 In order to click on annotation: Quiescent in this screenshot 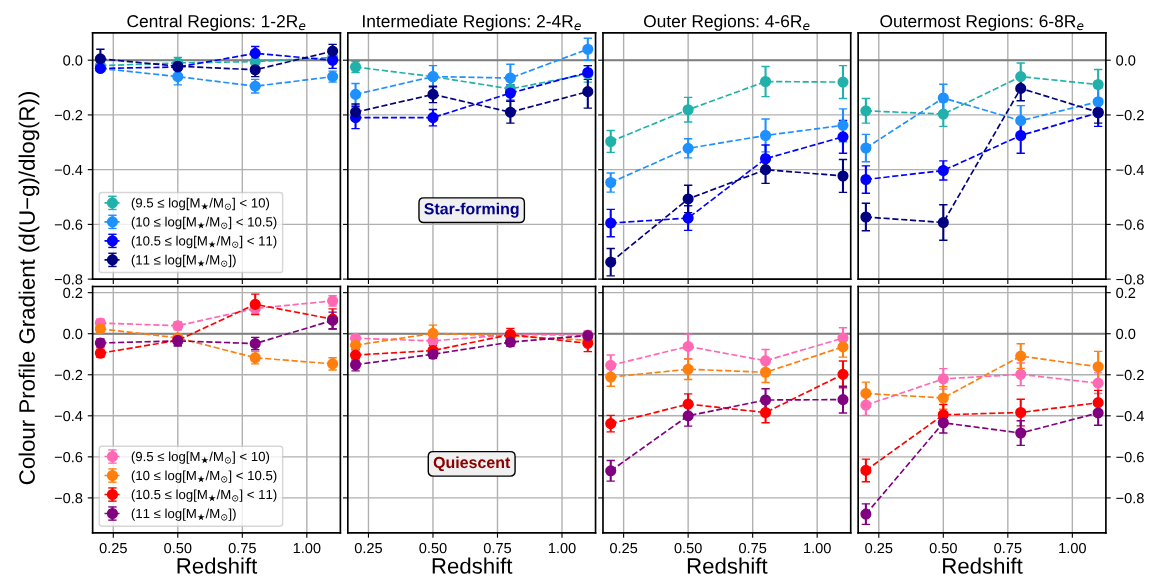, I will do `click(472, 464)`.